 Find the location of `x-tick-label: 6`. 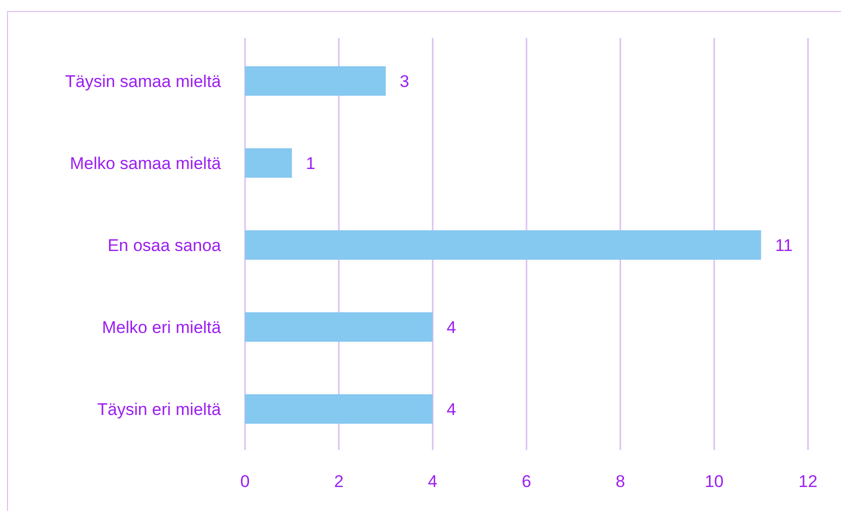

x-tick-label: 6 is located at coordinates (527, 481).